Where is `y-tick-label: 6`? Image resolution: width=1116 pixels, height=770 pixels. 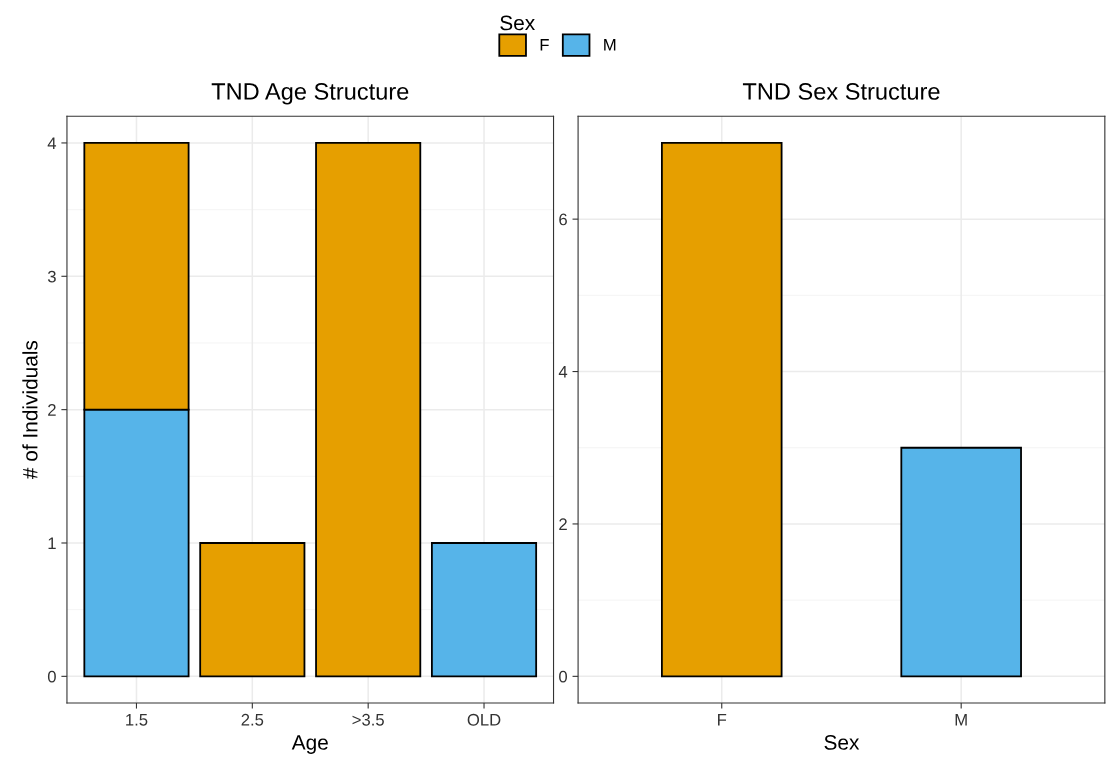
y-tick-label: 6 is located at coordinates (563, 219).